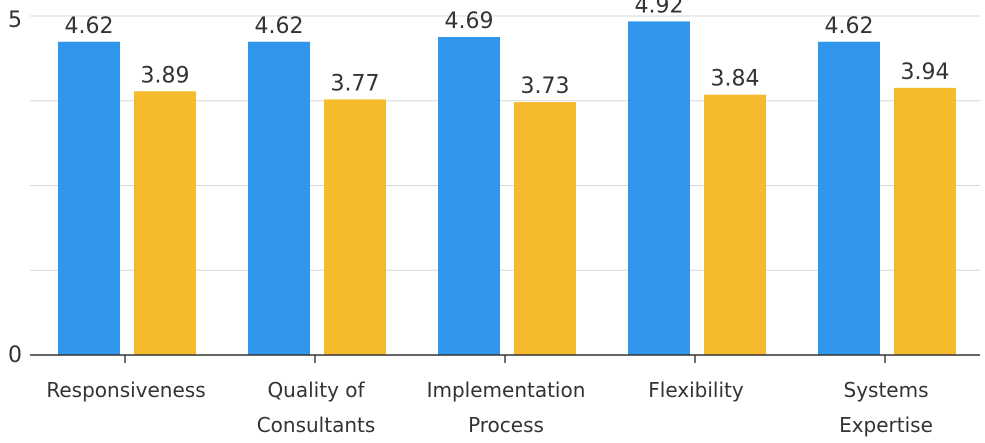 Image resolution: width=985 pixels, height=443 pixels. Describe the element at coordinates (165, 75) in the screenshot. I see `data-label: 3.89` at that location.